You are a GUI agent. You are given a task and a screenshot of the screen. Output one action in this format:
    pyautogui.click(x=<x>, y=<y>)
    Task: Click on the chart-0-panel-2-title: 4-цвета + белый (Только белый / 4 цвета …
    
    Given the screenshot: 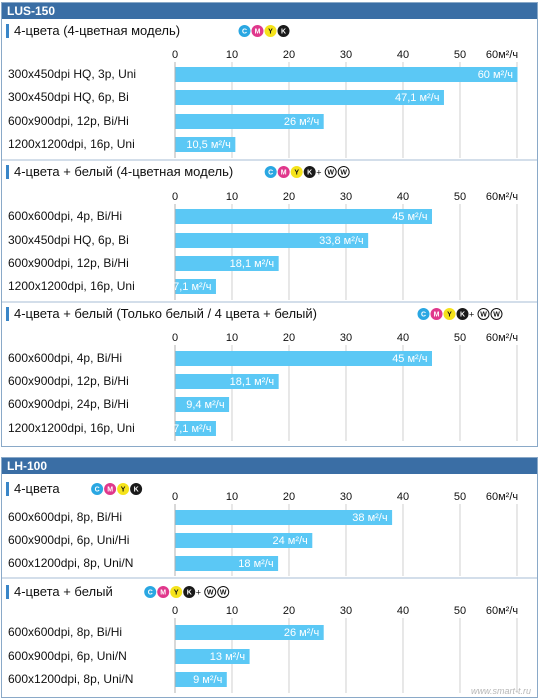 What is the action you would take?
    pyautogui.click(x=165, y=313)
    